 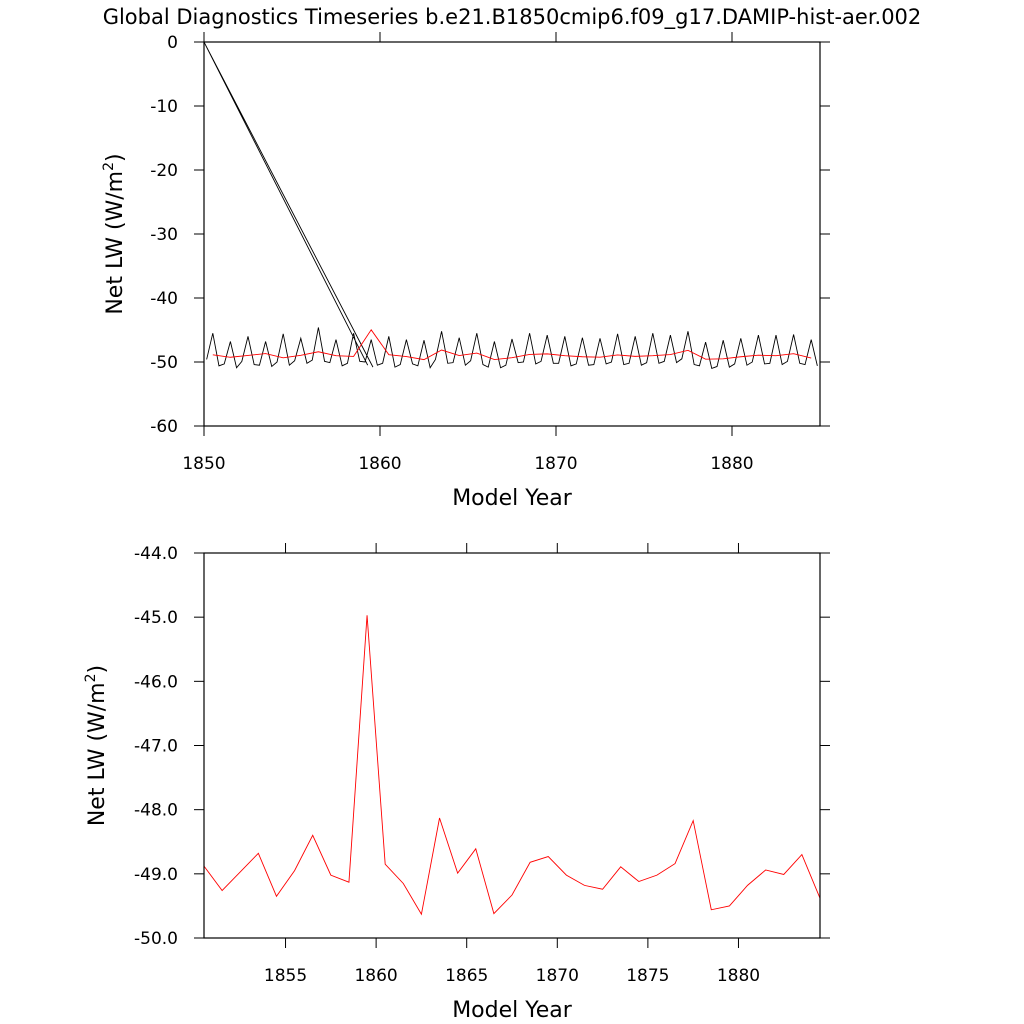 I want to click on x-tick-label: 1850, so click(x=203, y=464).